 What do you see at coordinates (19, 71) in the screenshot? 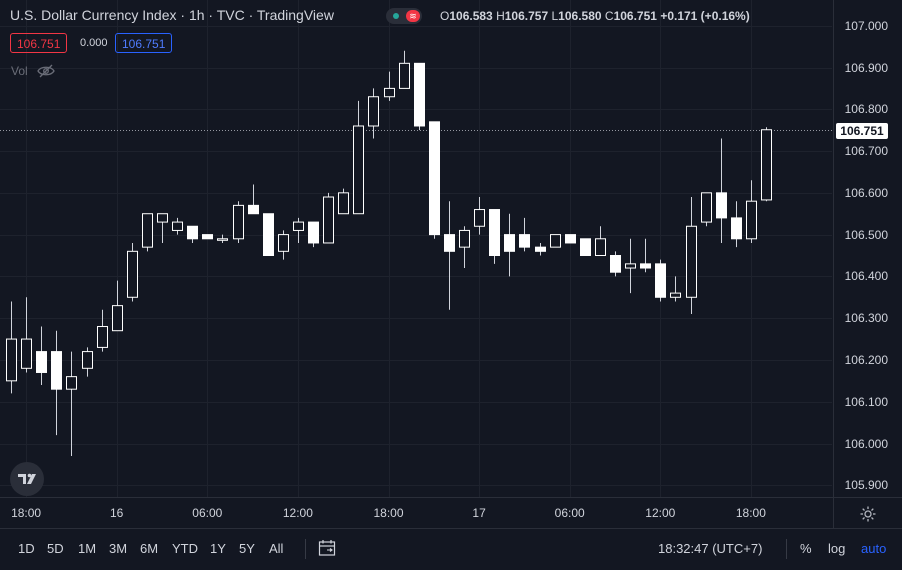
I see `volume-label: Vol` at bounding box center [19, 71].